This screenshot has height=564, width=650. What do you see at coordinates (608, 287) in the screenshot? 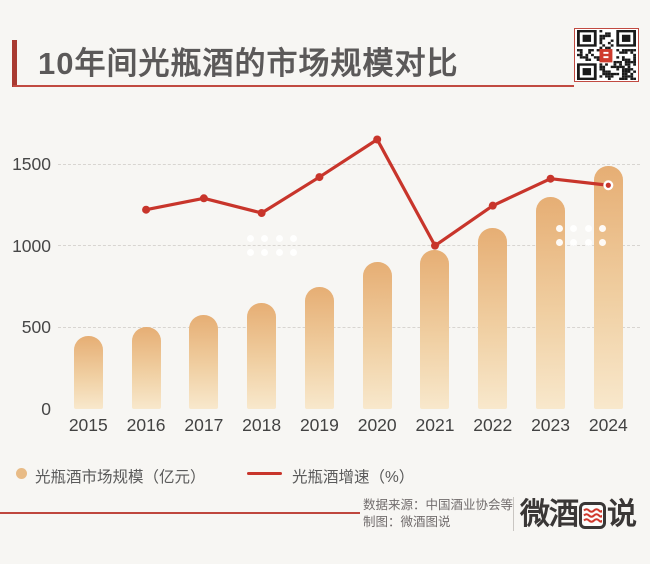
I see `bar-2024` at bounding box center [608, 287].